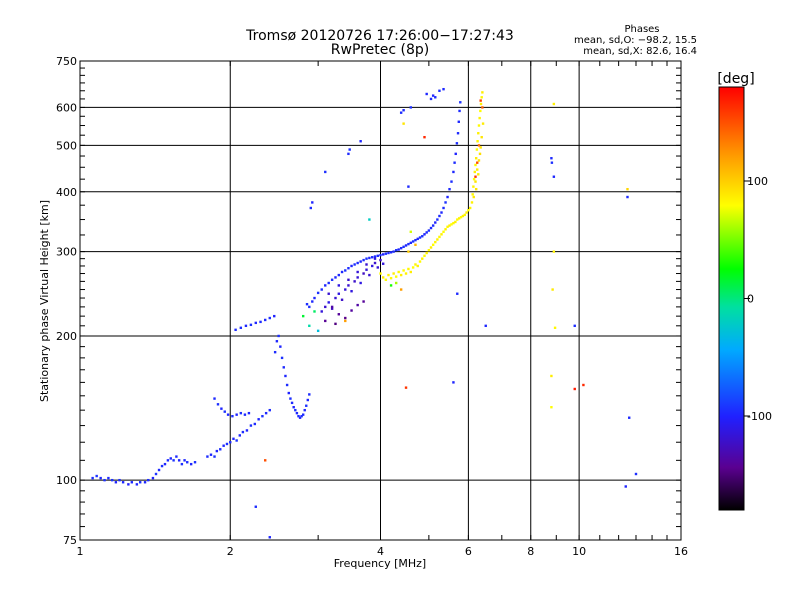 This screenshot has height=600, width=800. Describe the element at coordinates (640, 51) in the screenshot. I see `phases-stats-x: mean, sd,X: 82.6, 16.4` at that location.